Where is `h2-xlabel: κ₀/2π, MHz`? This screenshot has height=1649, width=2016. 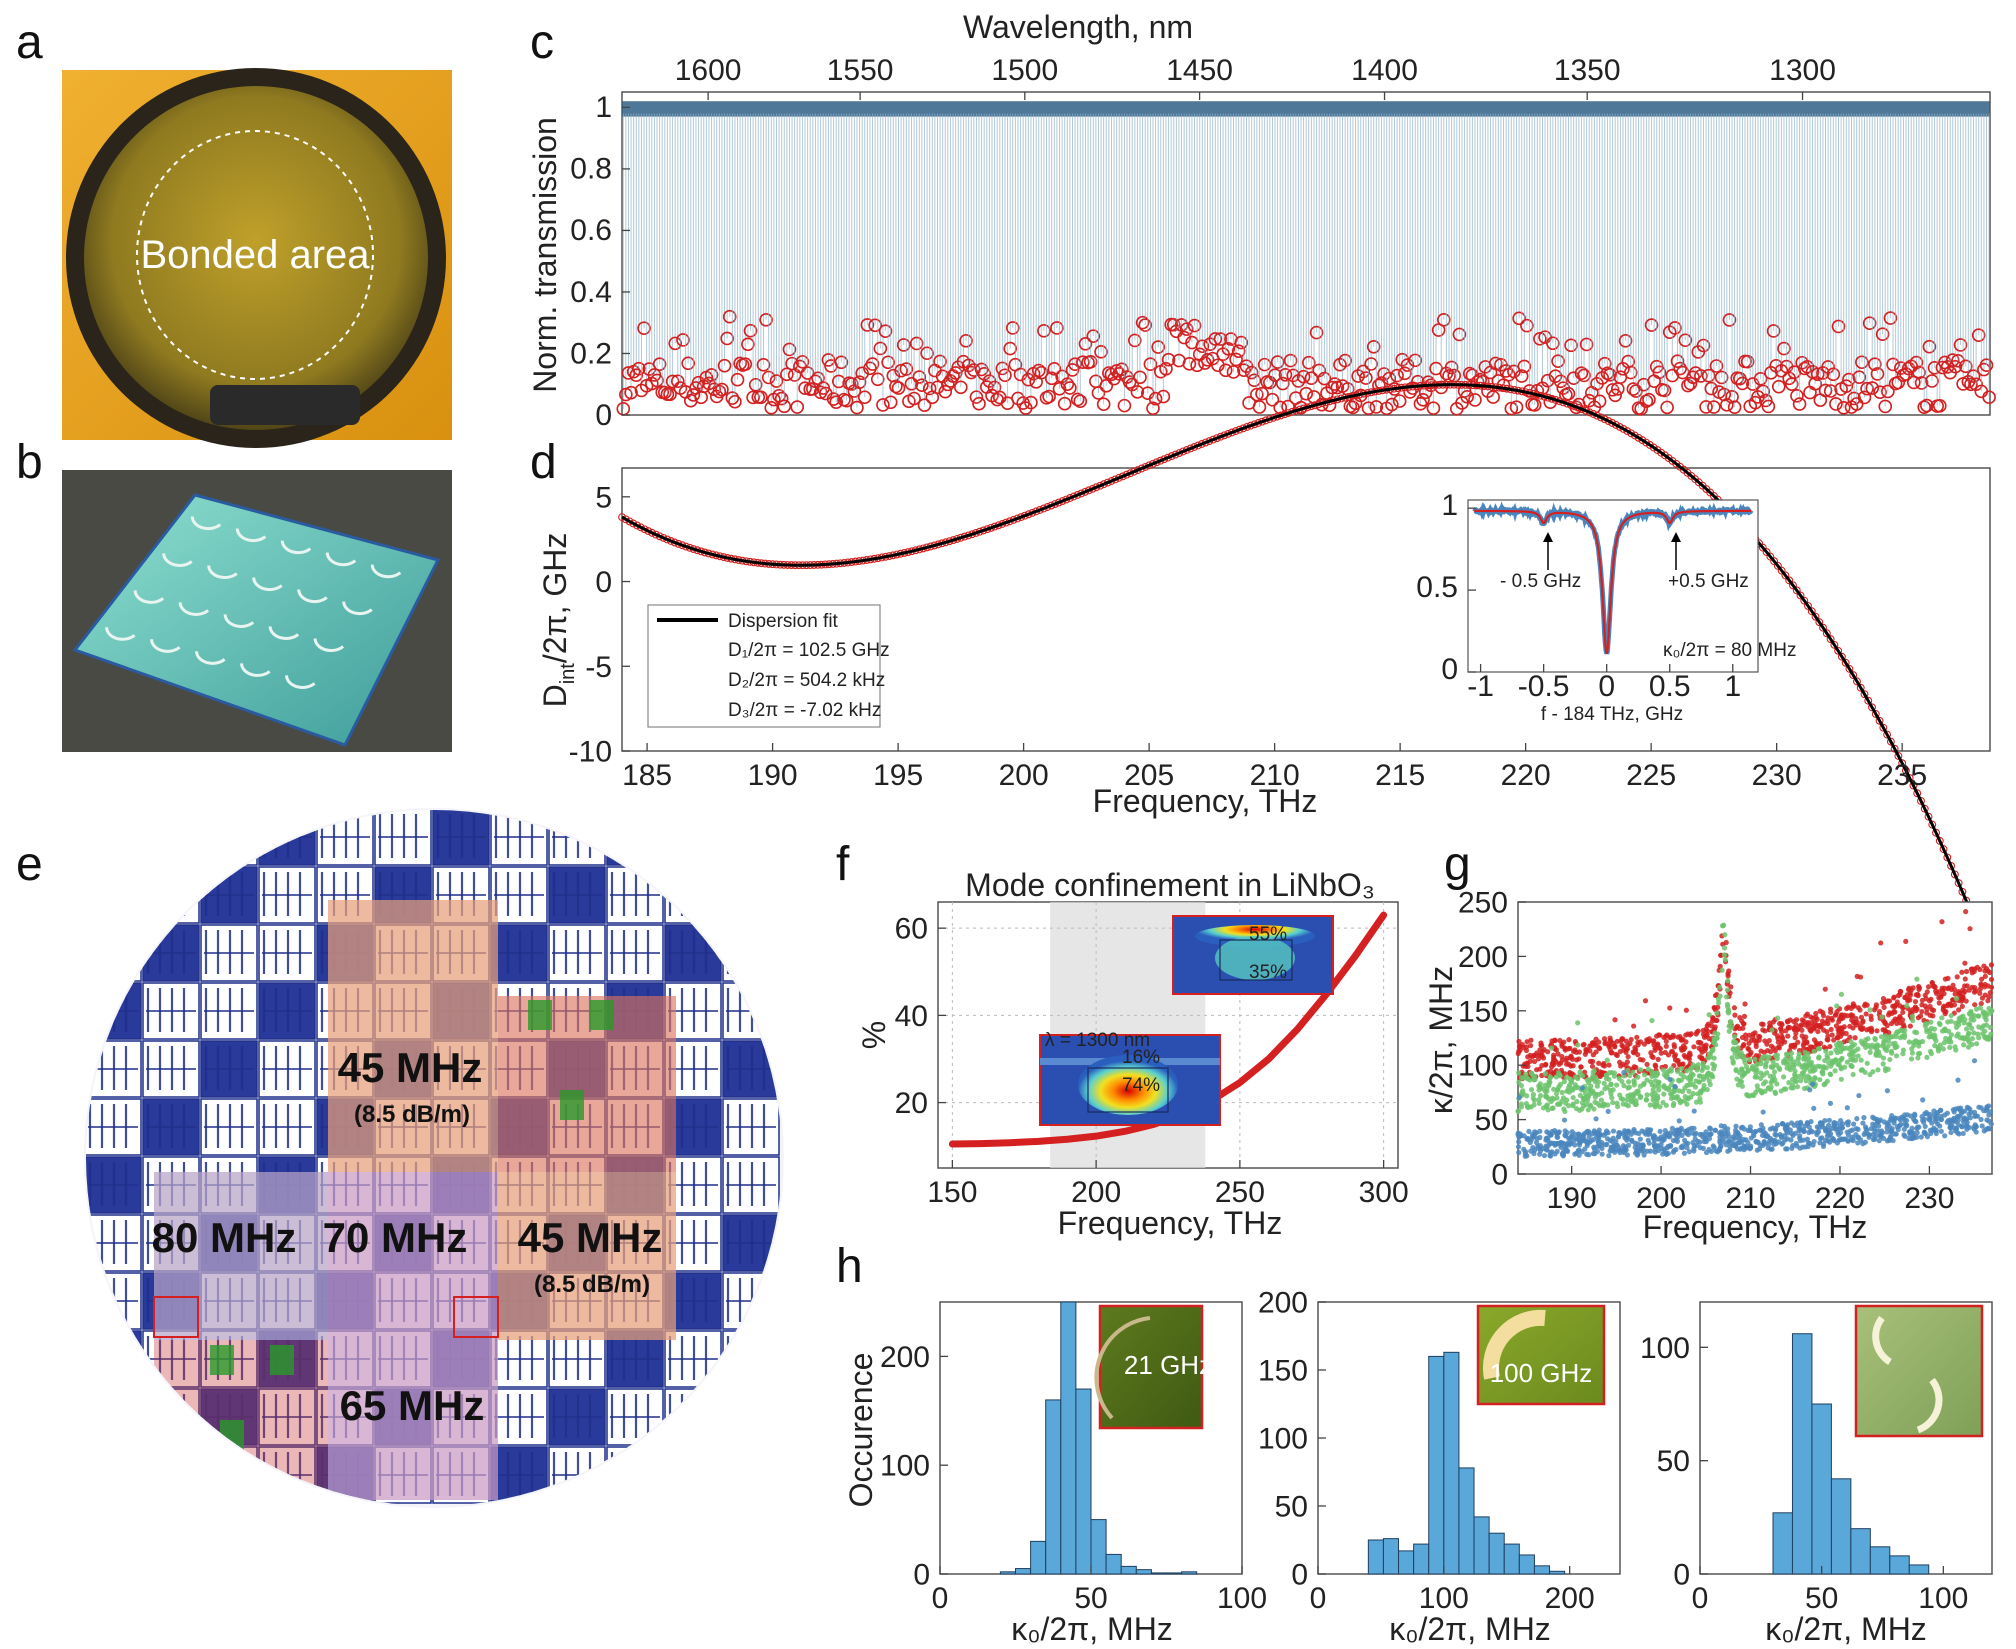 h2-xlabel: κ₀/2π, MHz is located at coordinates (1470, 1629).